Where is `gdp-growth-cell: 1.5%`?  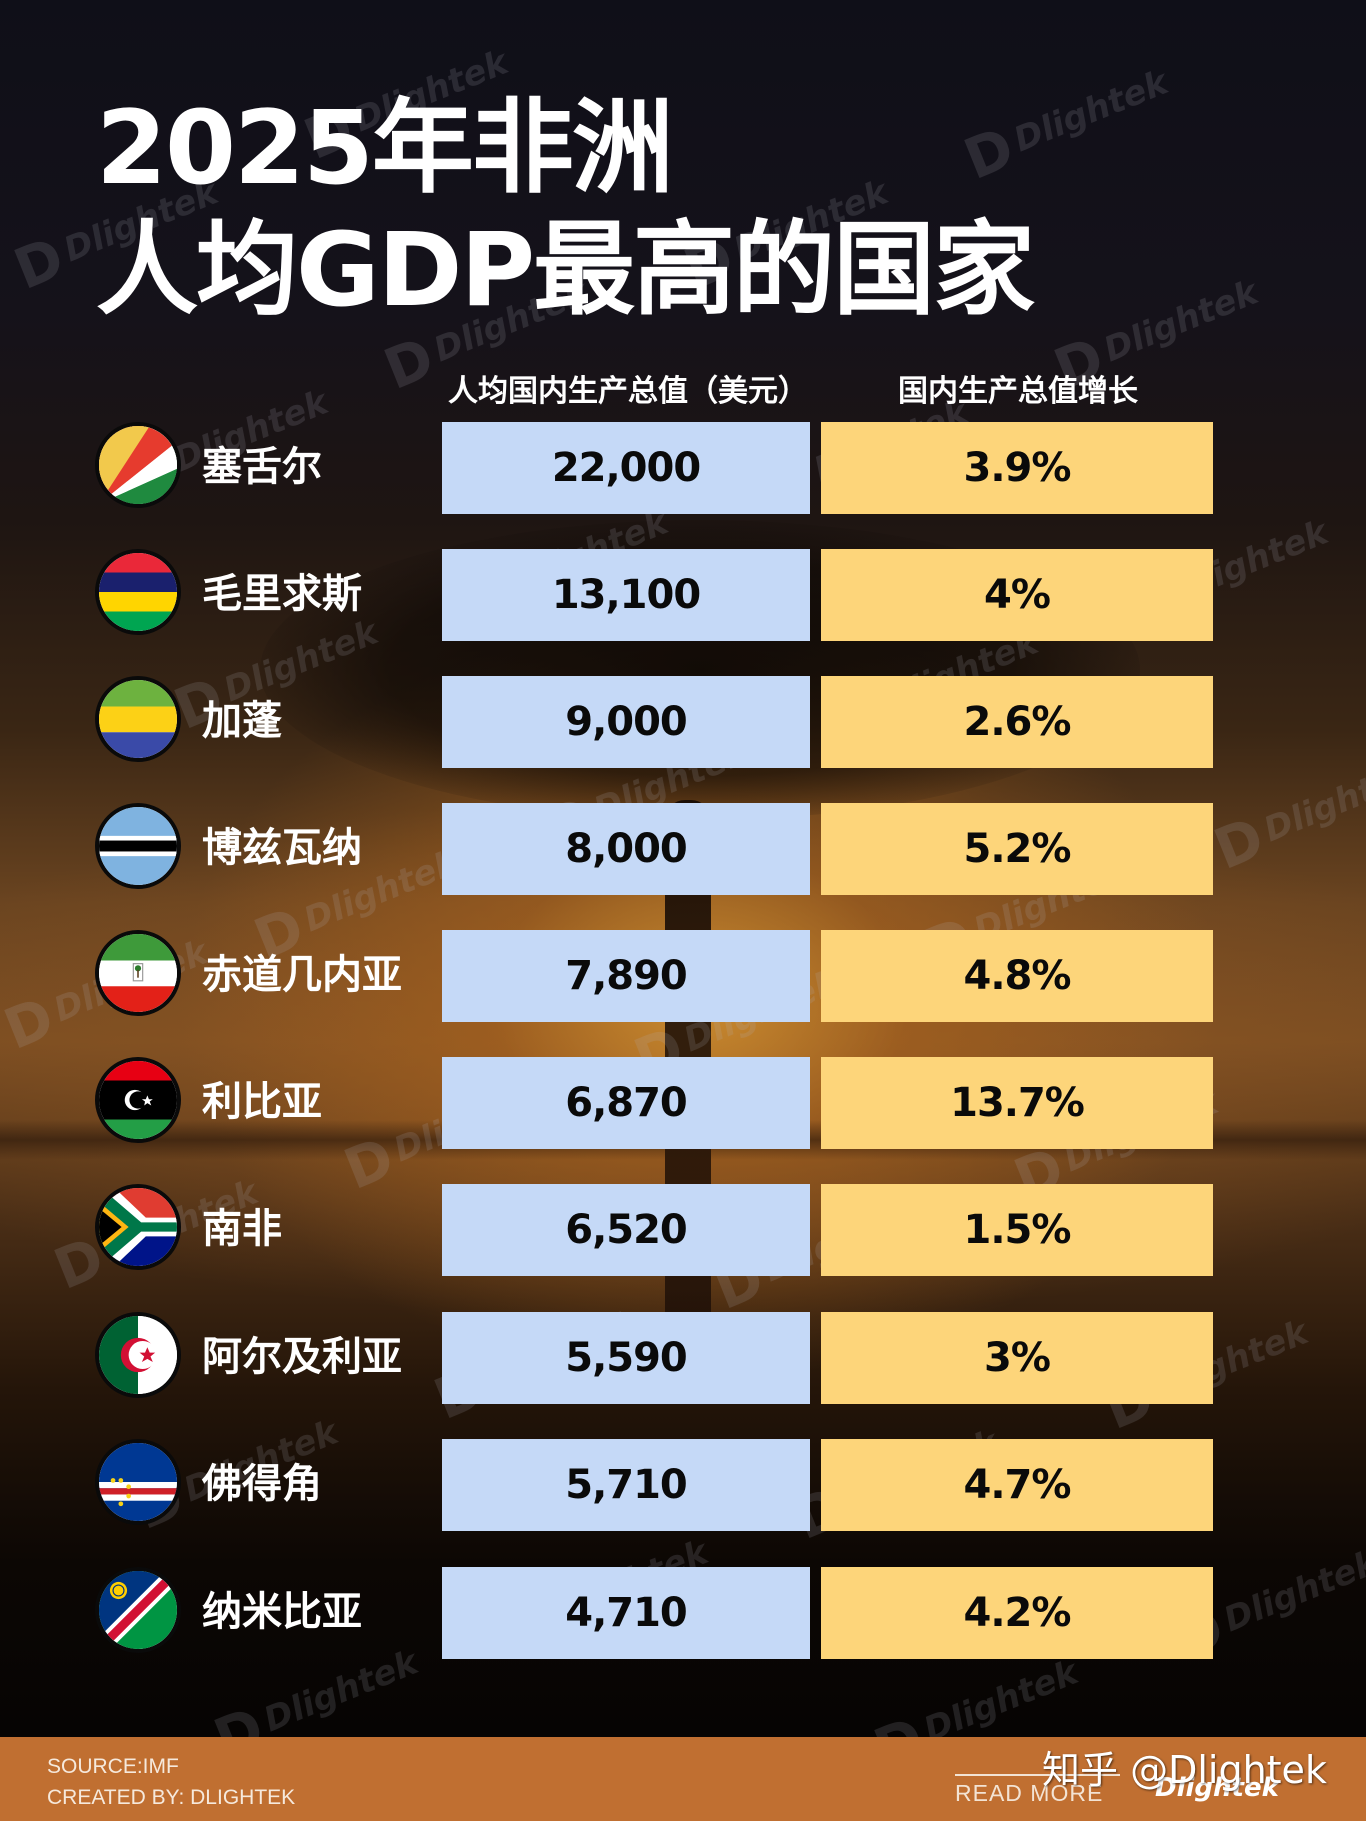 gdp-growth-cell: 1.5% is located at coordinates (1017, 1230).